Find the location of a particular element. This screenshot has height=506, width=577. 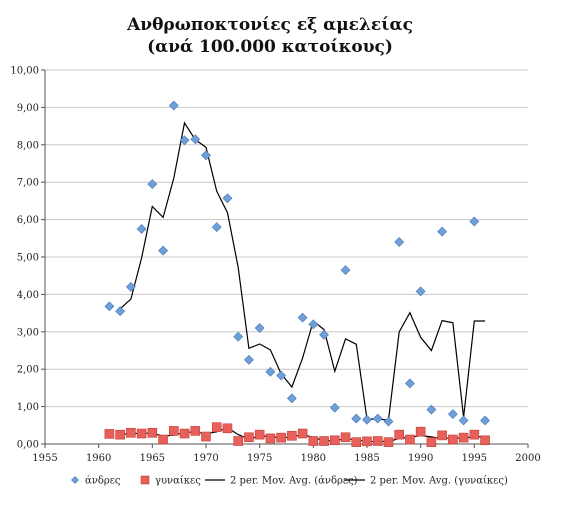

y-tick-label: 10,00 is located at coordinates (24, 71).